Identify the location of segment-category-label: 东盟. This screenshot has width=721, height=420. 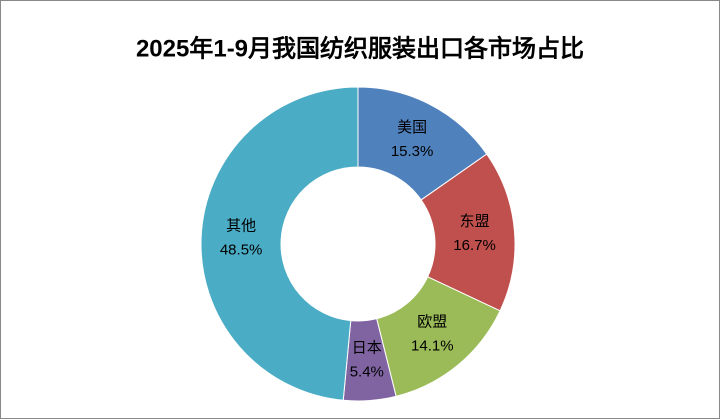
(475, 221).